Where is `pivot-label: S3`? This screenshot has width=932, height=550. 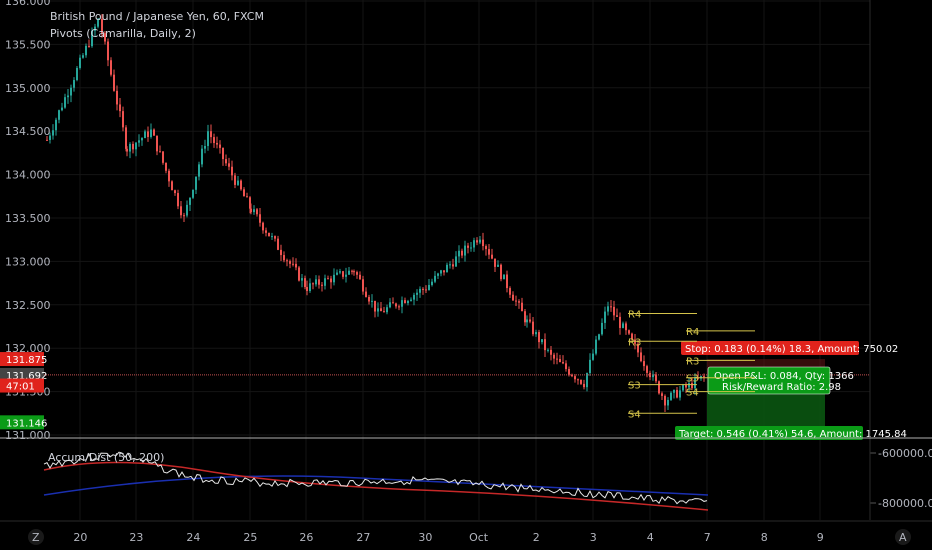
pivot-label: S3 is located at coordinates (692, 379).